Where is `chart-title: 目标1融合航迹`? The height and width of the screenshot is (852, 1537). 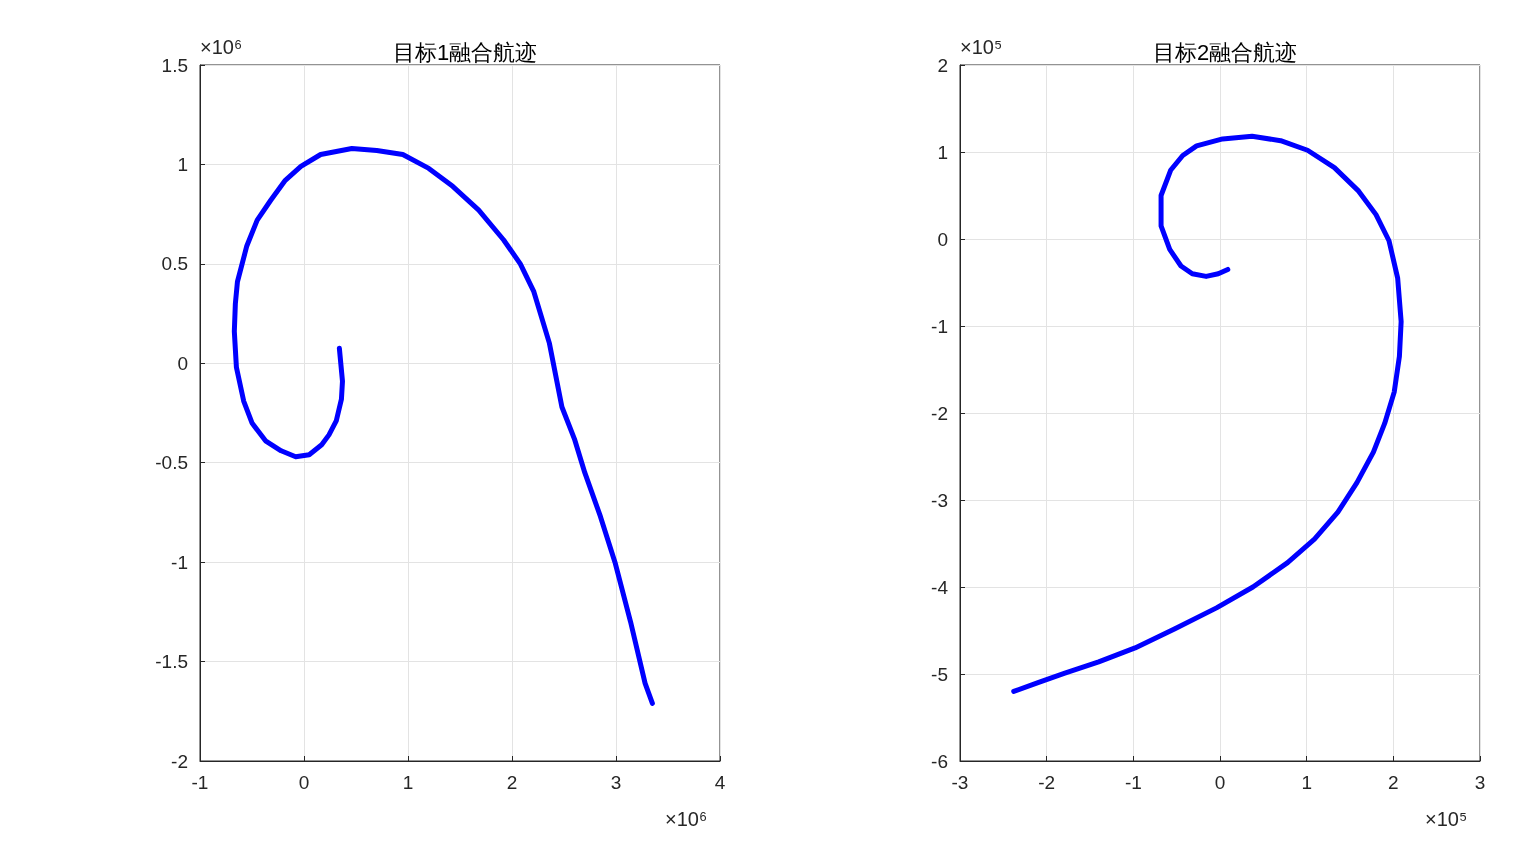
chart-title: 目标1融合航迹 is located at coordinates (465, 52).